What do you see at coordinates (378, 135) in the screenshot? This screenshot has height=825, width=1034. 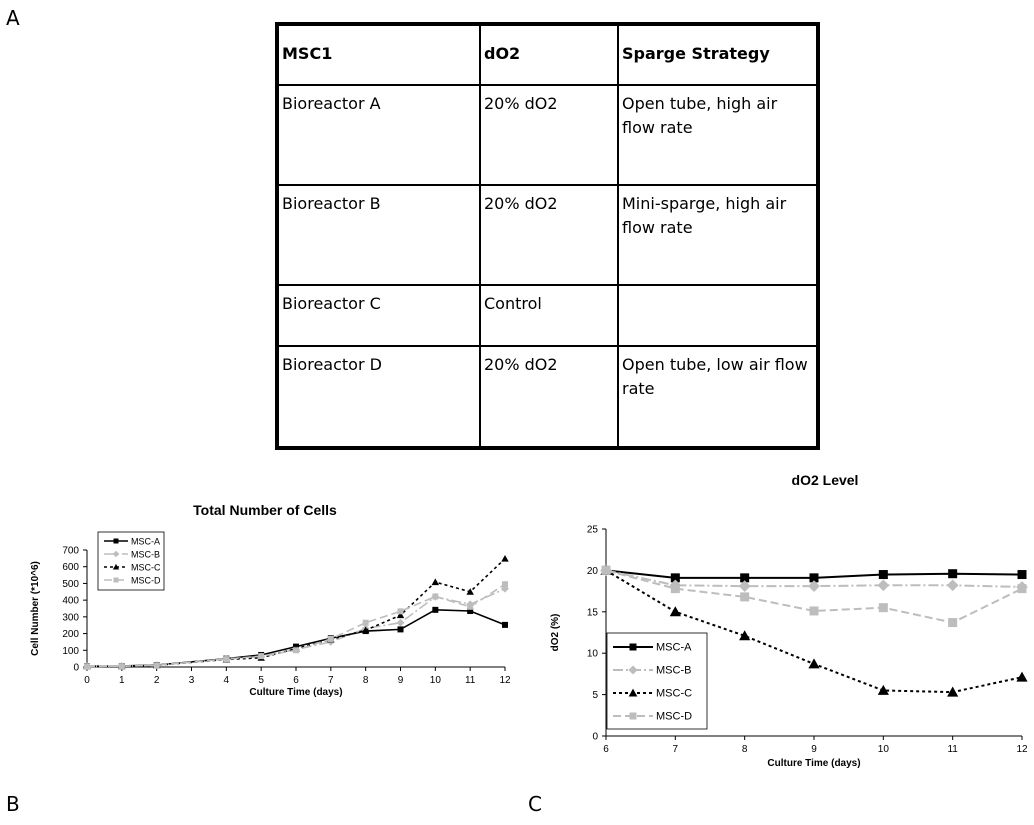 I see `table-cell: Bioreactor A` at bounding box center [378, 135].